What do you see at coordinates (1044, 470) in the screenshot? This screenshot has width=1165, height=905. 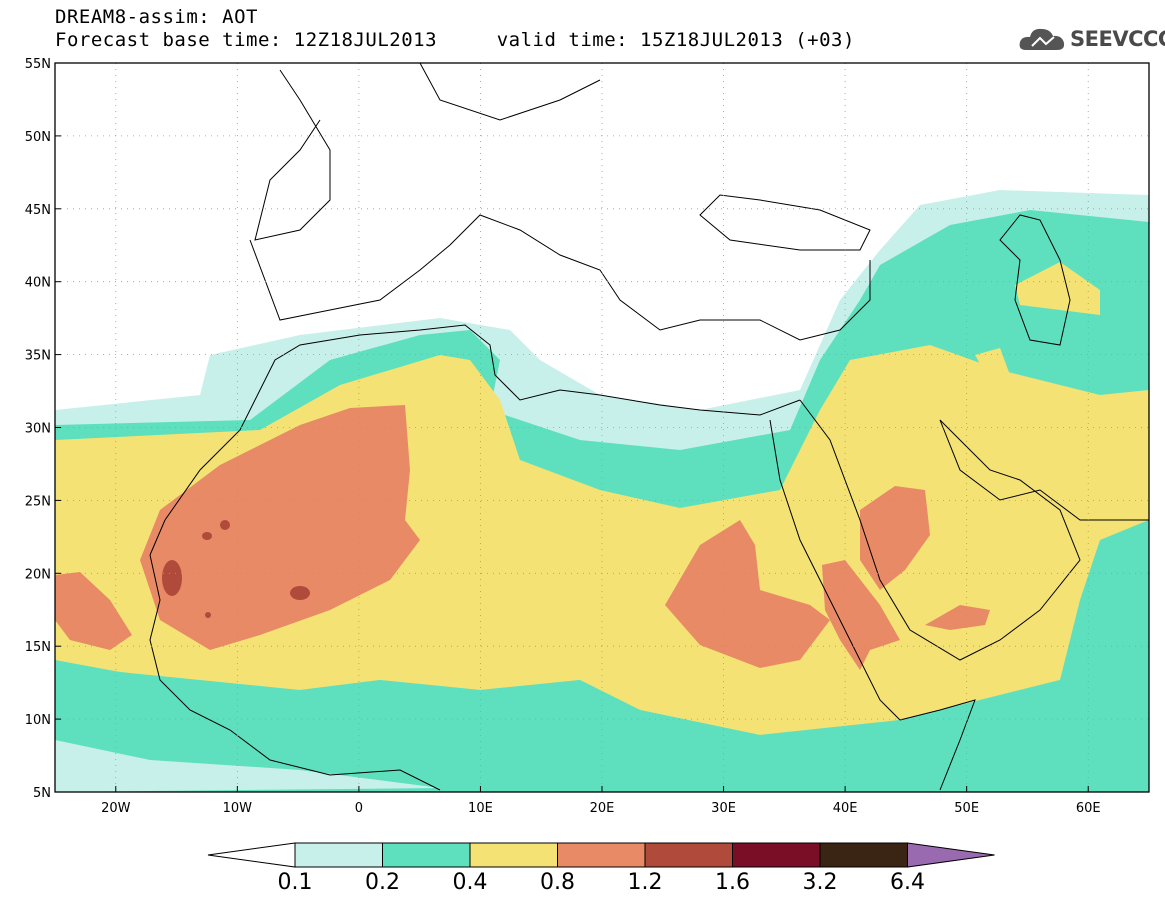 I see `coastline-persian-gulf` at bounding box center [1044, 470].